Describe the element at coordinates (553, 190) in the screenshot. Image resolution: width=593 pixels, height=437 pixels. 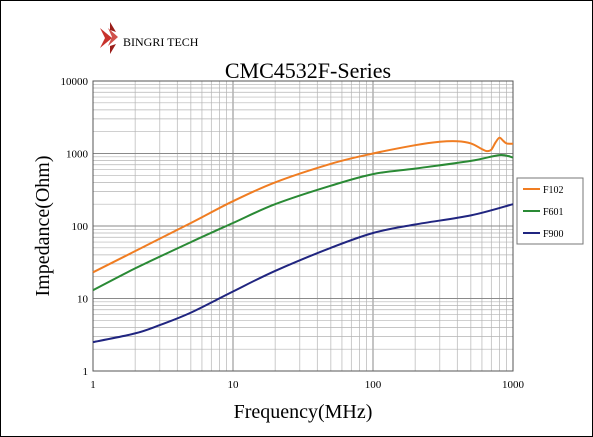
I see `legend-label-f102: F102` at that location.